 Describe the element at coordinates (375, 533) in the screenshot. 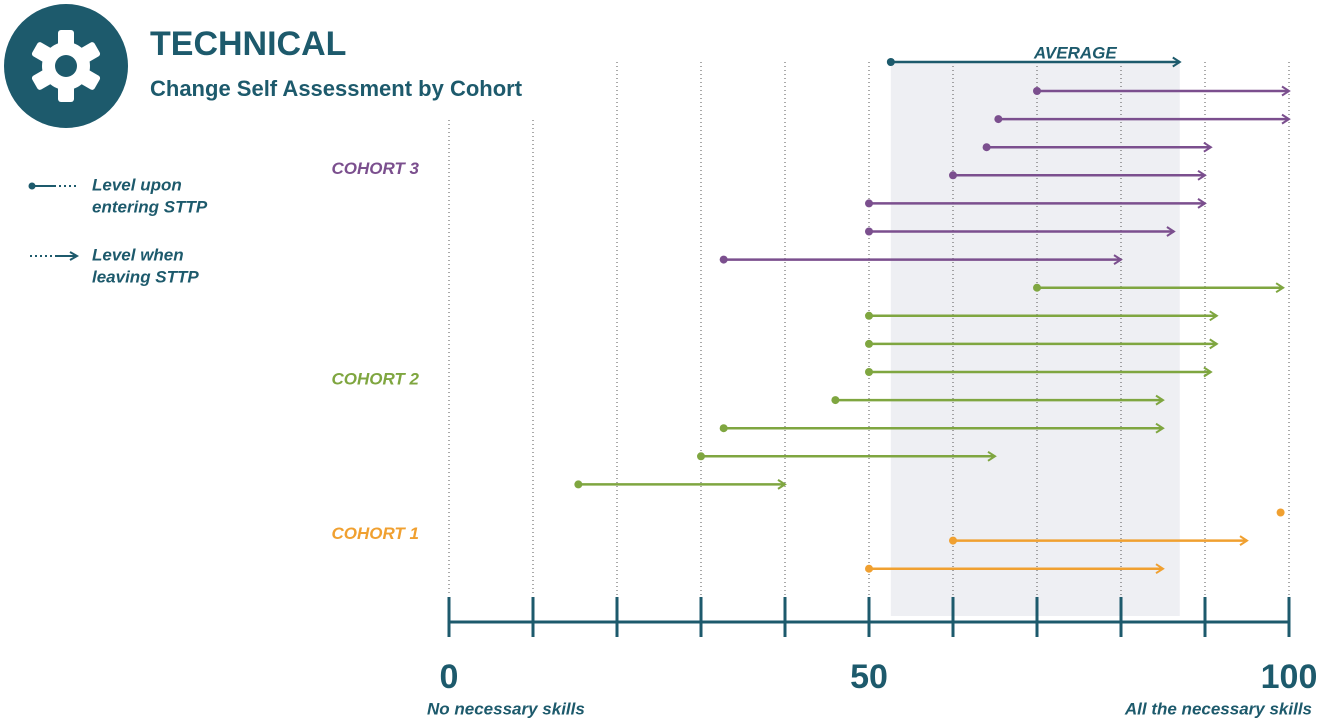

I see `cohort-label: COHORT 1` at that location.